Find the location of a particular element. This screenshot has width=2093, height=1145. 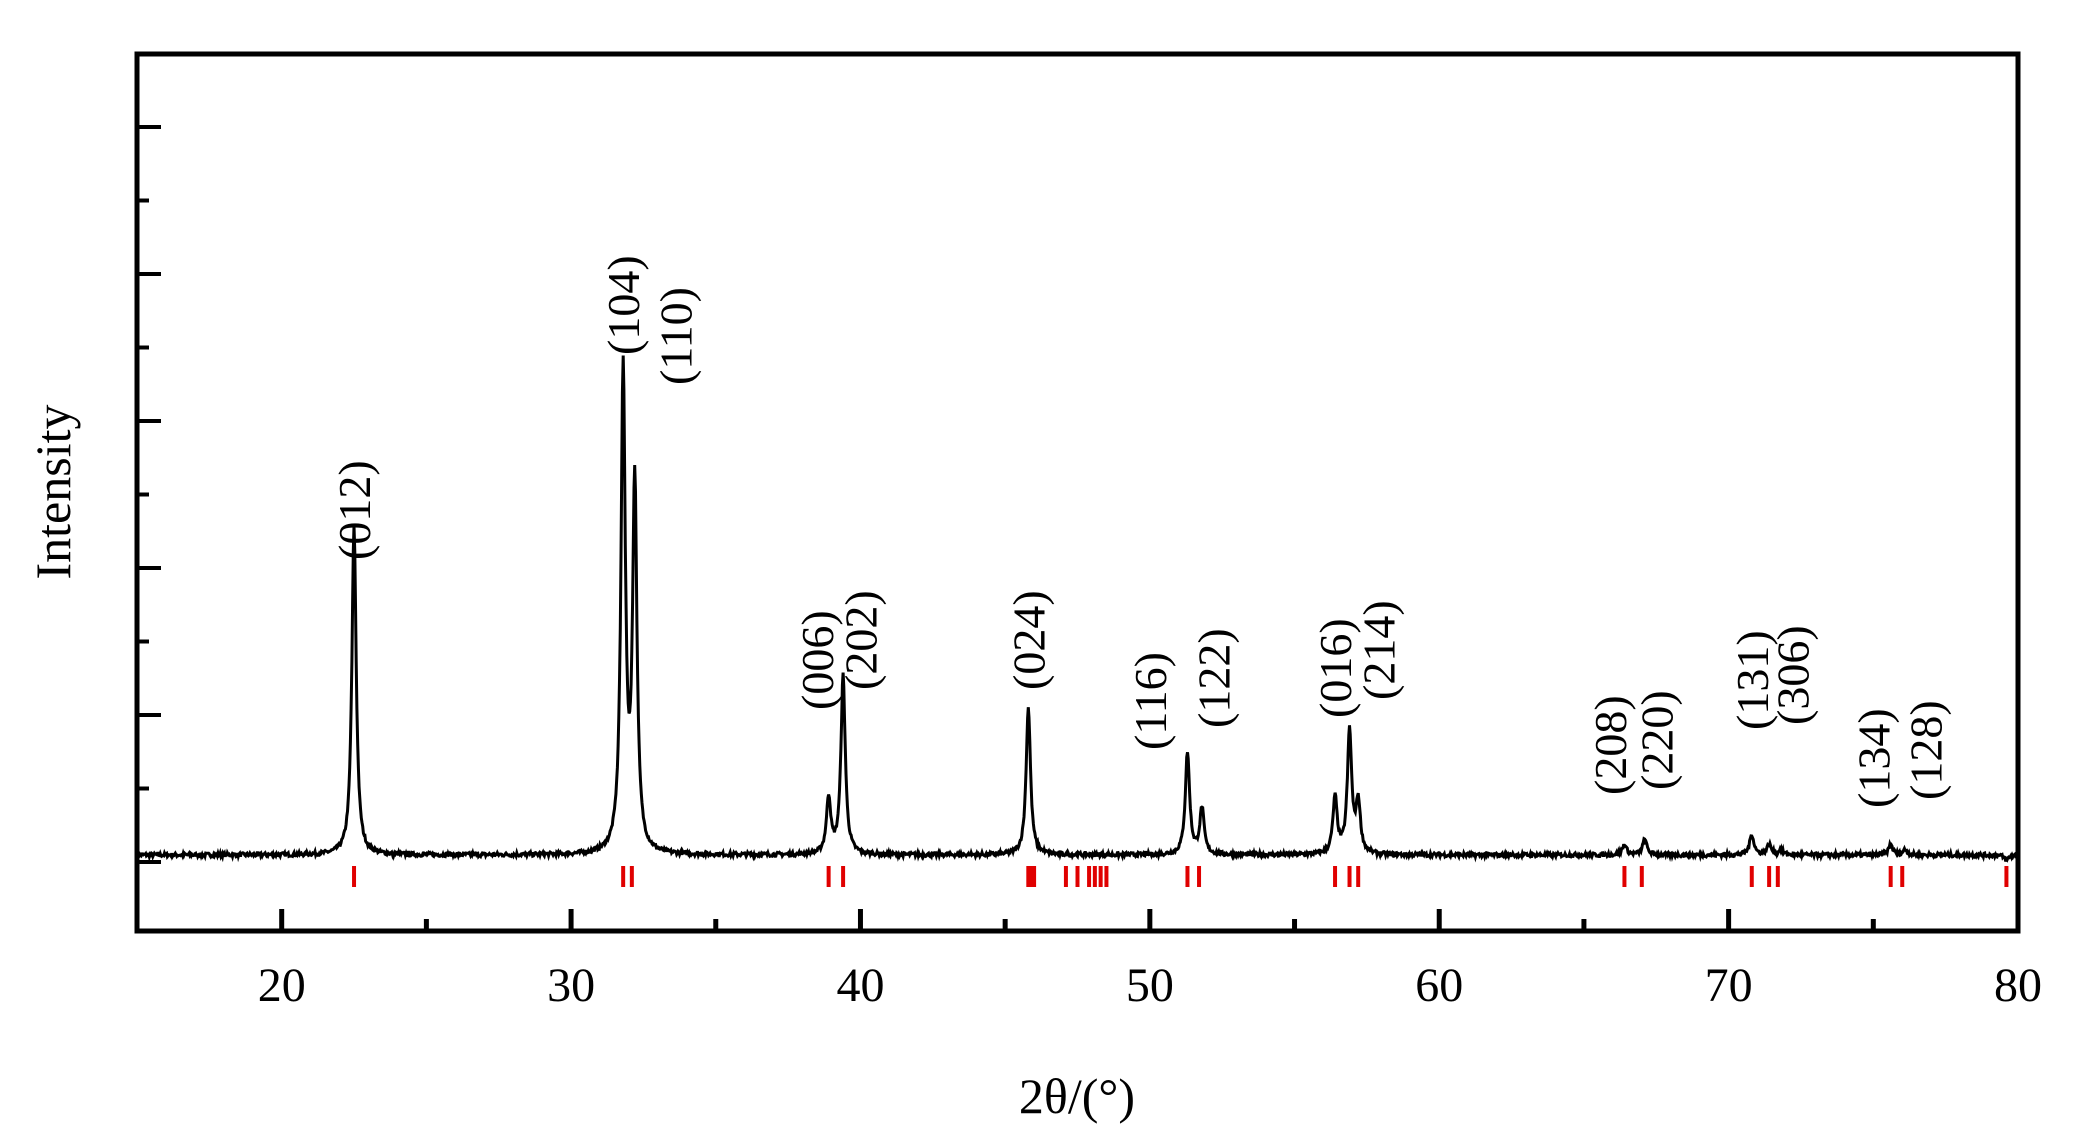

peak-label: (202) is located at coordinates (860, 640).